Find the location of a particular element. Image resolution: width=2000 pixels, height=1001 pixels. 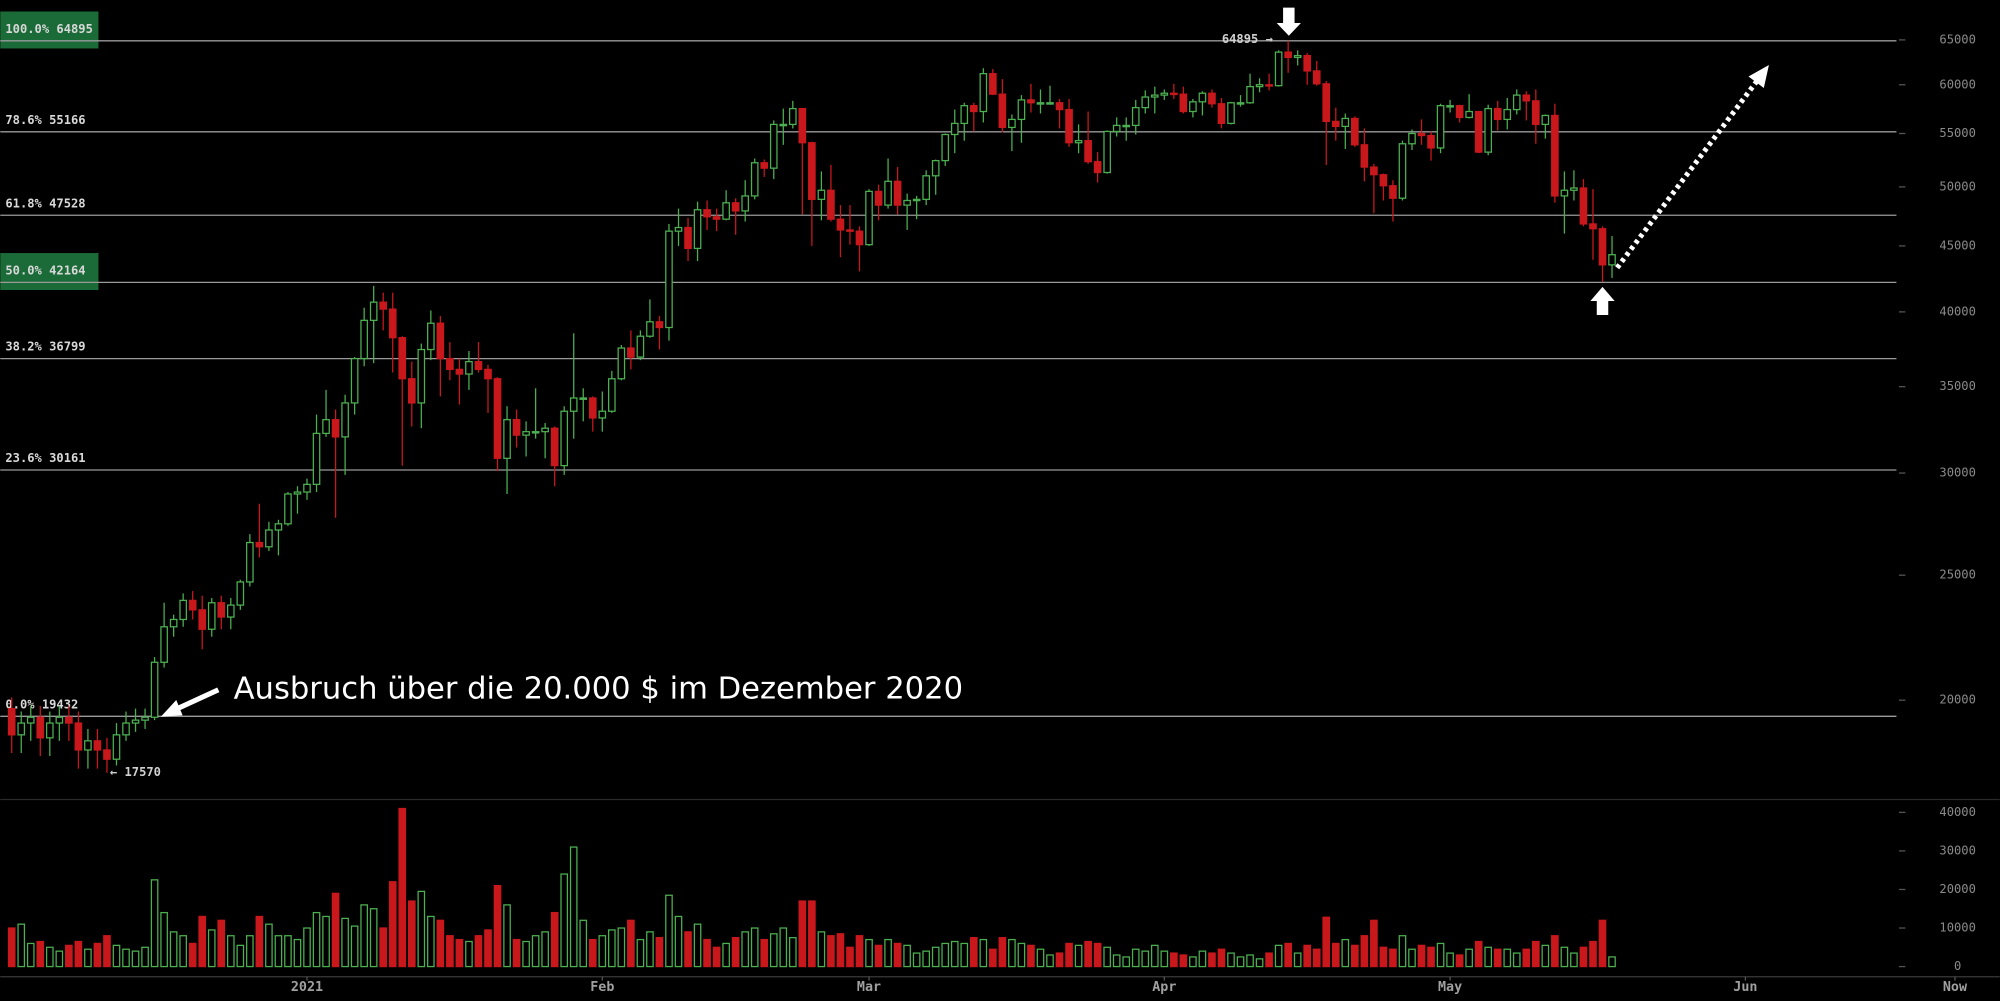

y-tick-label: 50000 is located at coordinates (1957, 186).